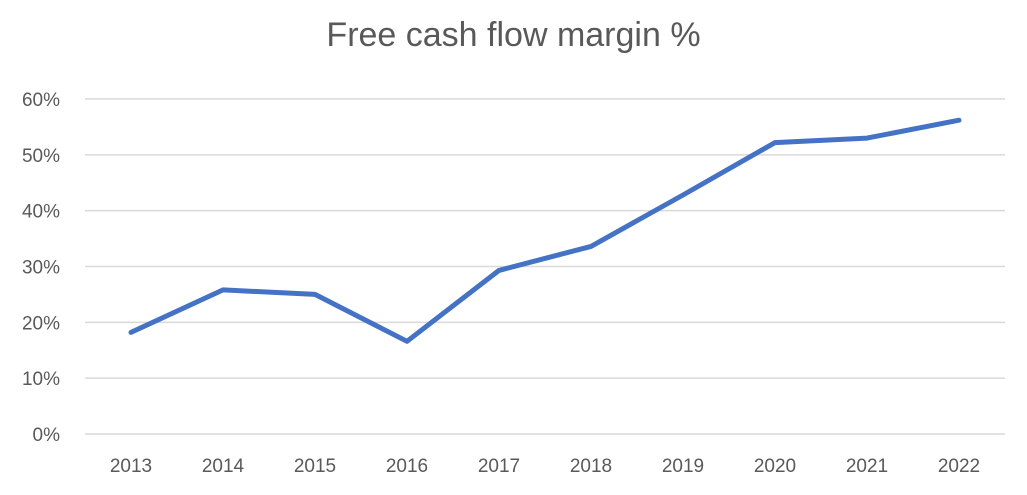 The image size is (1027, 495). I want to click on x-tick-label: 2019, so click(683, 466).